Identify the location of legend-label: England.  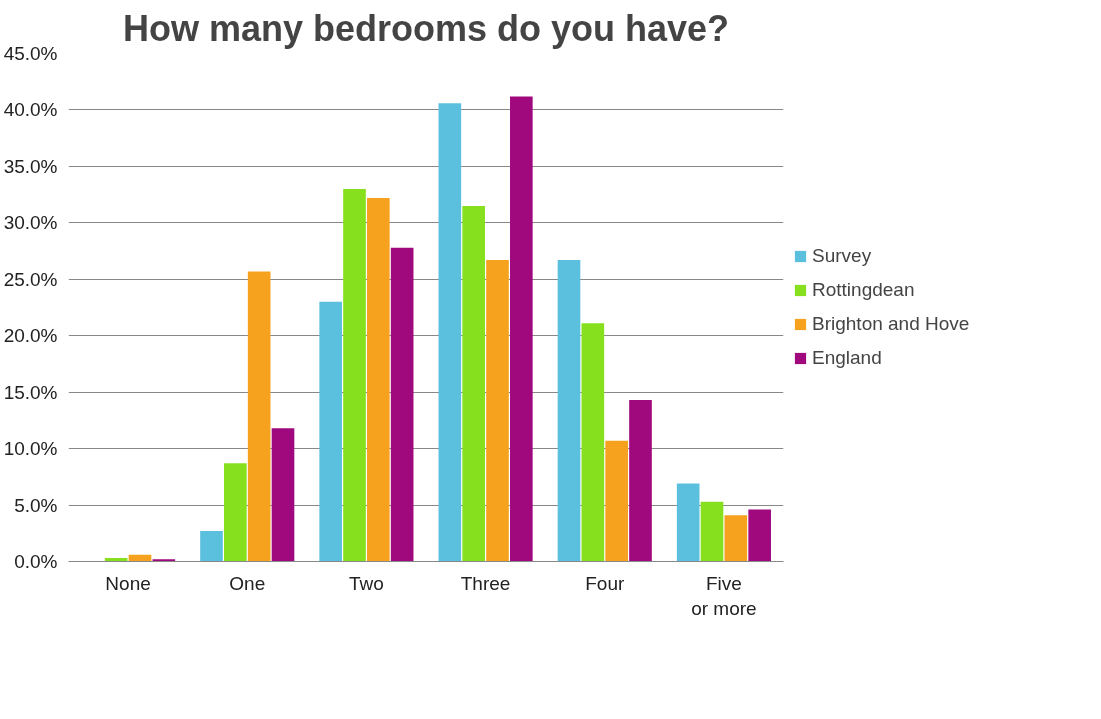
(847, 358).